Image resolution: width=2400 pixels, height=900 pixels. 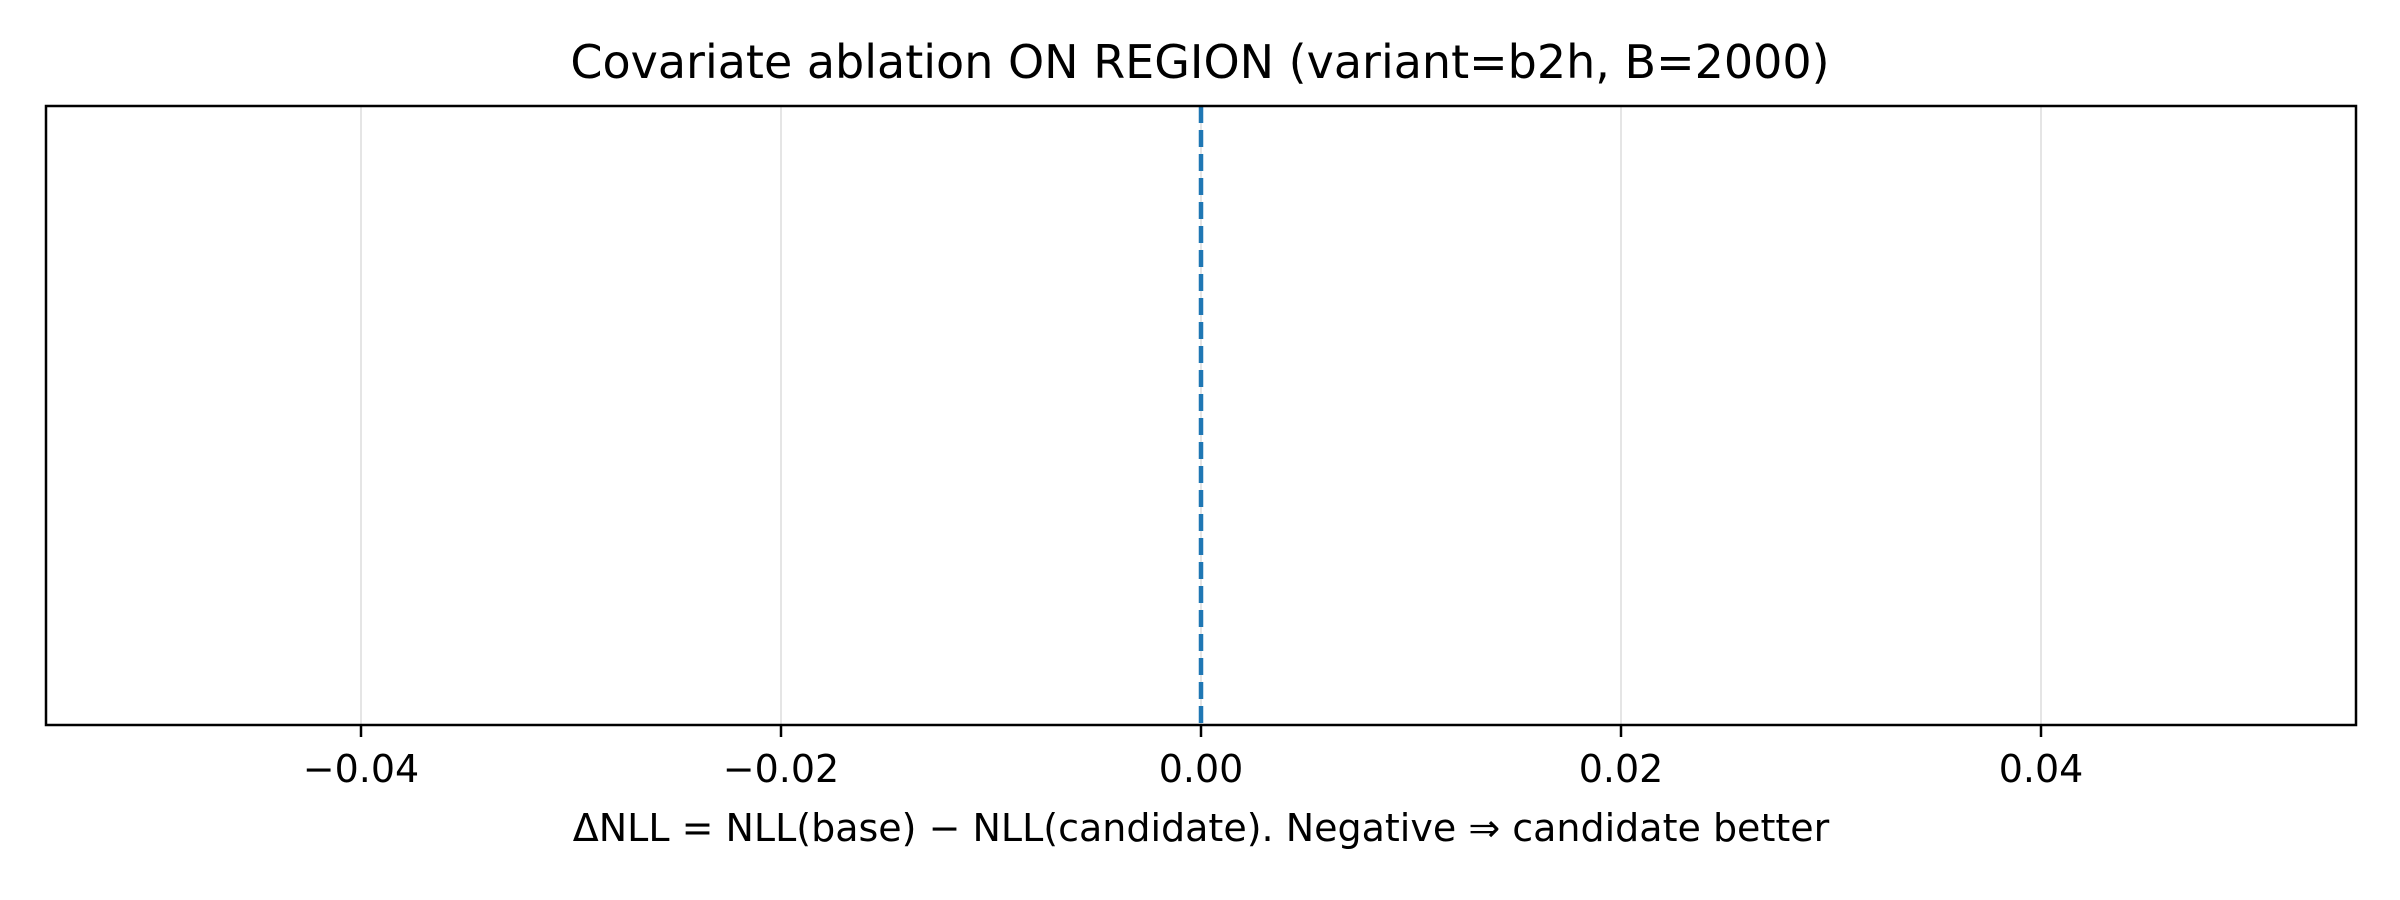 I want to click on x-axis-ticks: −0.04 −0.02 0.00 0.02 0.04, so click(x=1193, y=758).